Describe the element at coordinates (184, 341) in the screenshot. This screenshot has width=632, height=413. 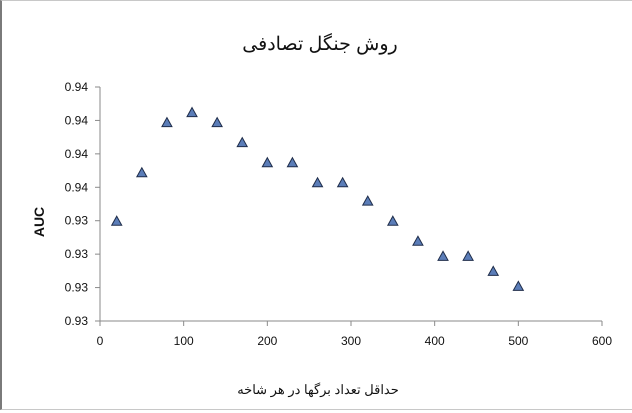
I see `x-tick-label: 100` at that location.